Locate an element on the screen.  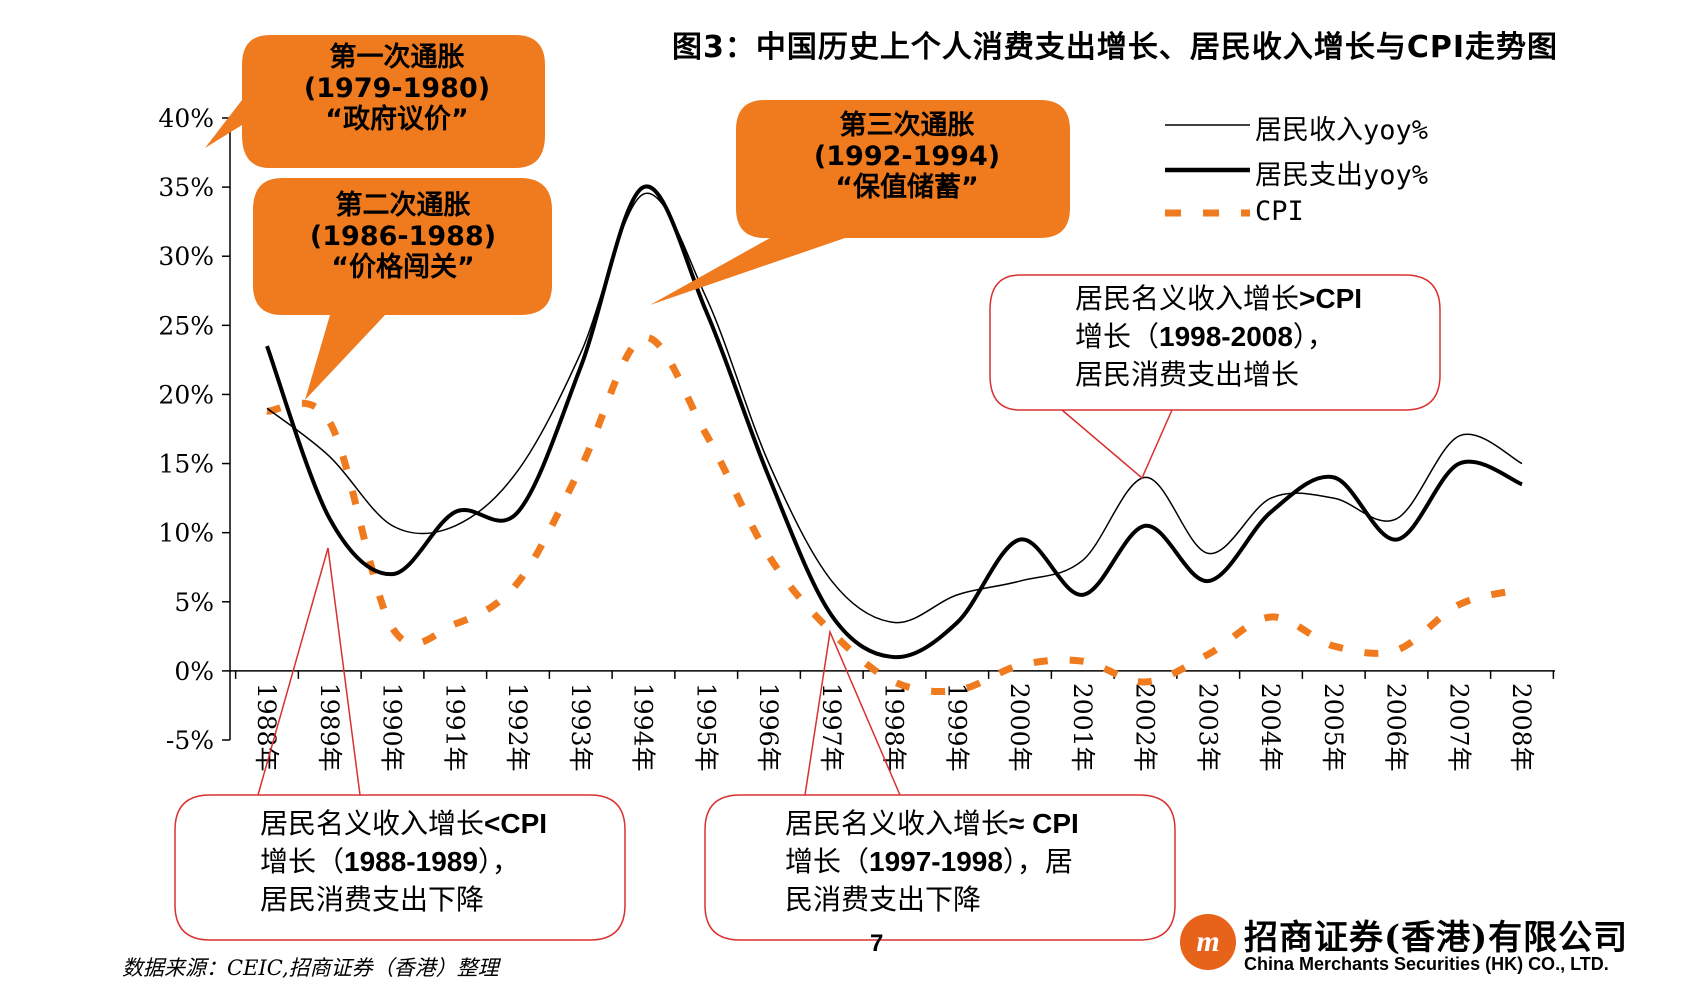
y-tick-label: 25% is located at coordinates (186, 325).